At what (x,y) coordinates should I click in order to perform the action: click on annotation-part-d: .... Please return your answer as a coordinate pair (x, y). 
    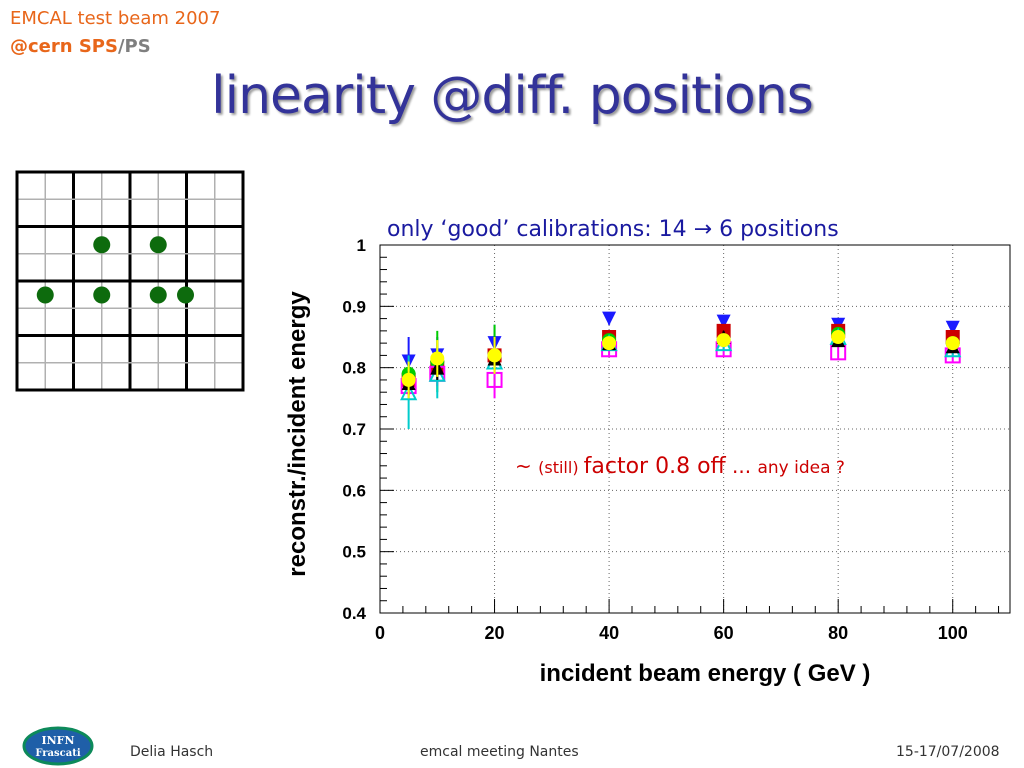
    Looking at the image, I should click on (742, 466).